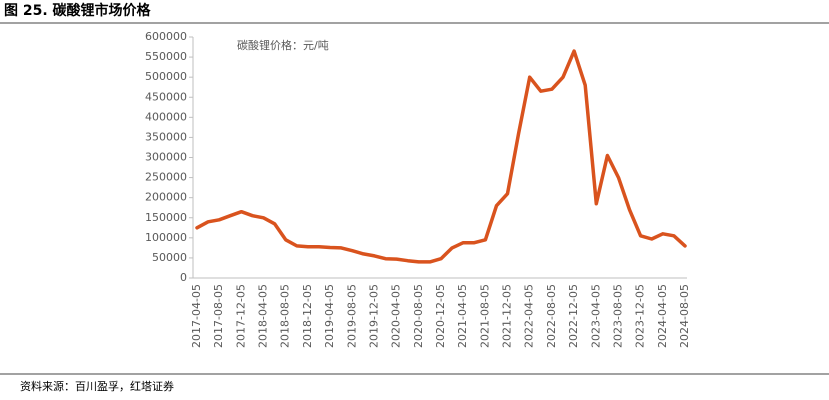 The image size is (829, 400). I want to click on x-tick-label: 2020-12-05, so click(440, 316).